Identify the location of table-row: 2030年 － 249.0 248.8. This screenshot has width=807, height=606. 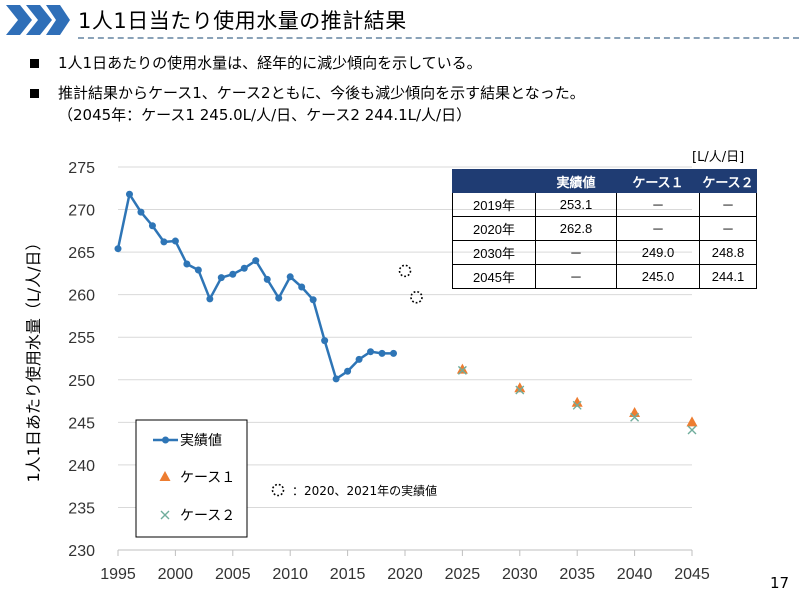
(604, 252).